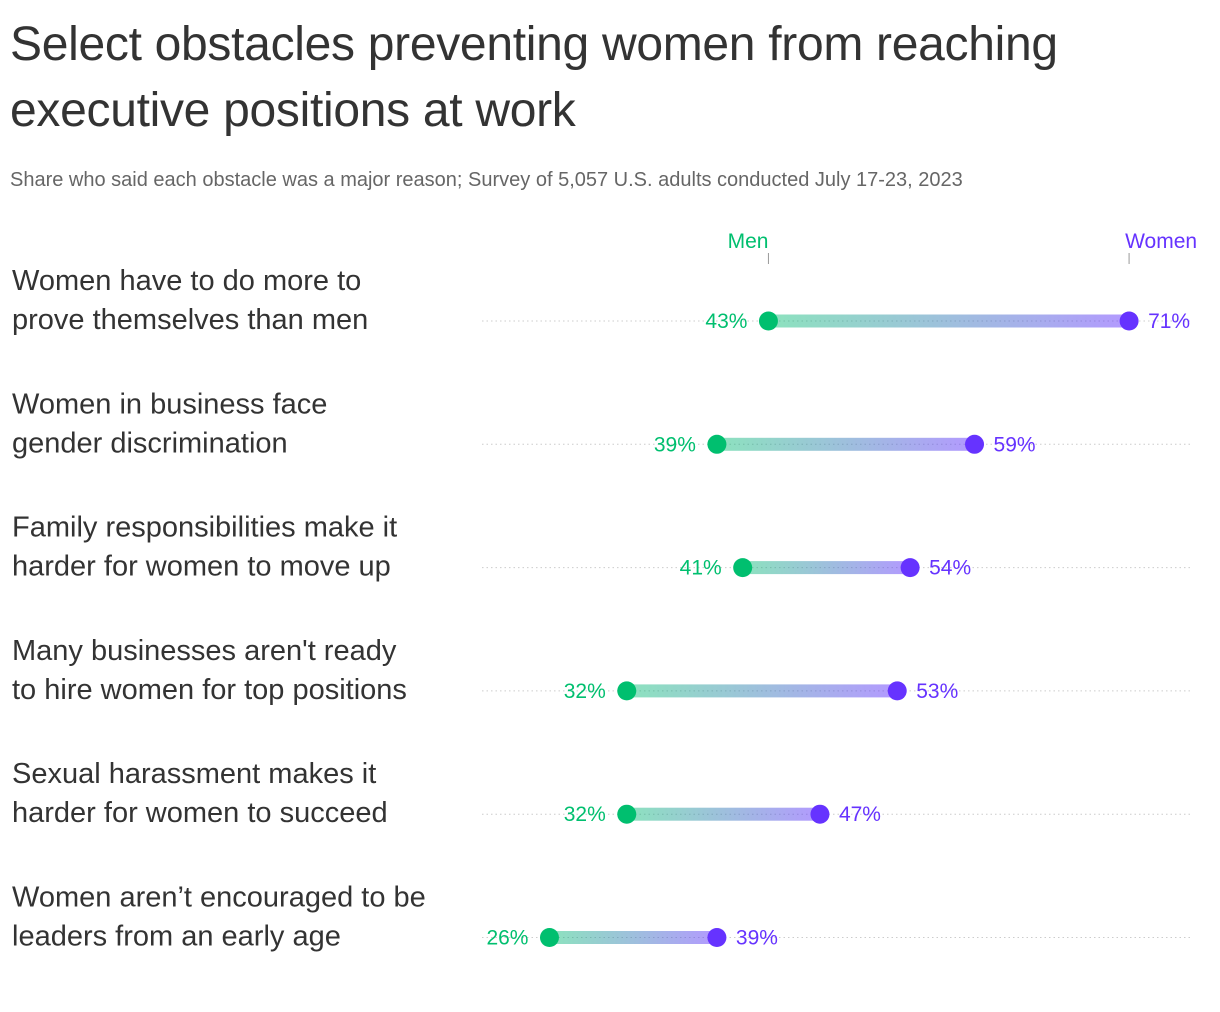 This screenshot has height=1012, width=1220. Describe the element at coordinates (757, 938) in the screenshot. I see `value-label-women: 39%` at that location.